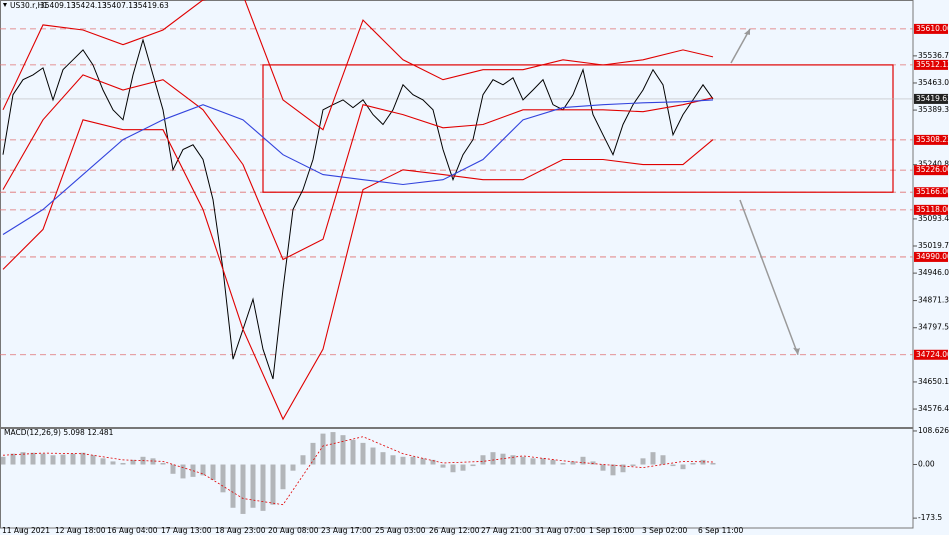  I want to click on level-label: 35610.00, so click(932, 28).